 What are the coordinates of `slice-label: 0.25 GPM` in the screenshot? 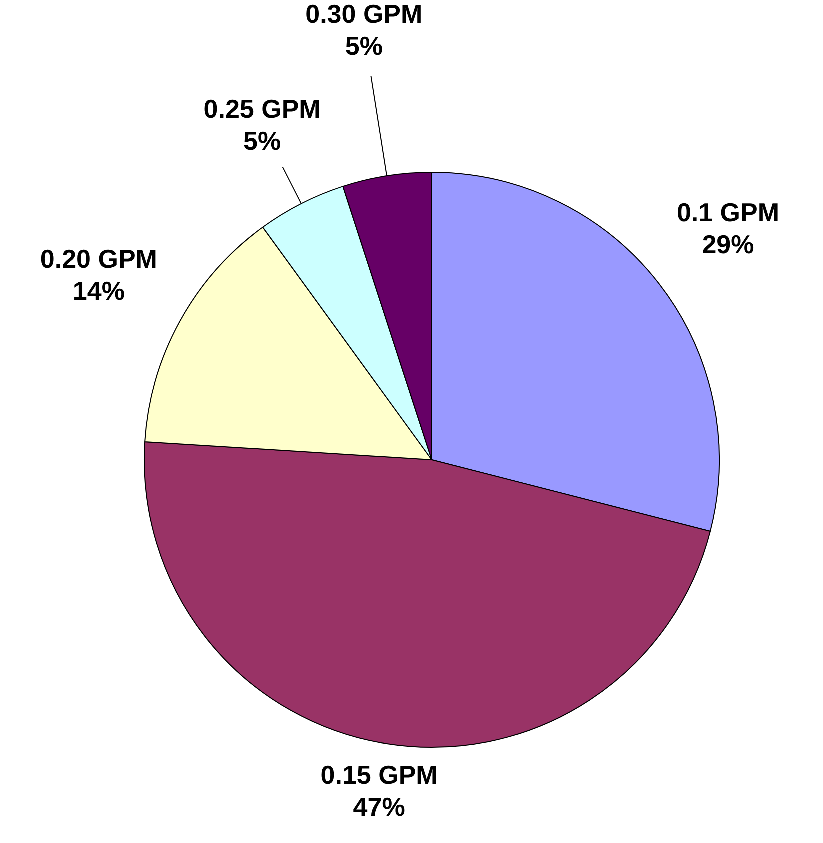 It's located at (262, 109).